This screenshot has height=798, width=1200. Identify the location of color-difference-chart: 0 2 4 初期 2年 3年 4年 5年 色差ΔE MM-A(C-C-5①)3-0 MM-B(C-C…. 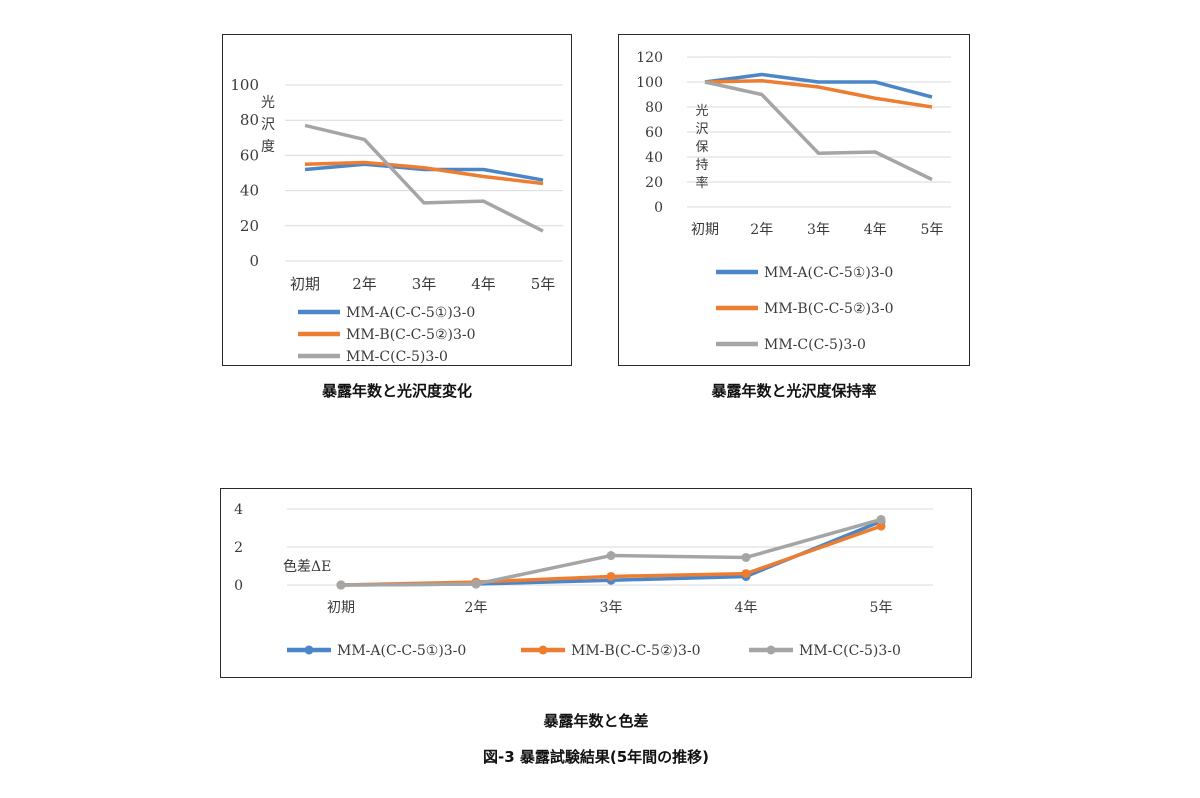
(583, 580).